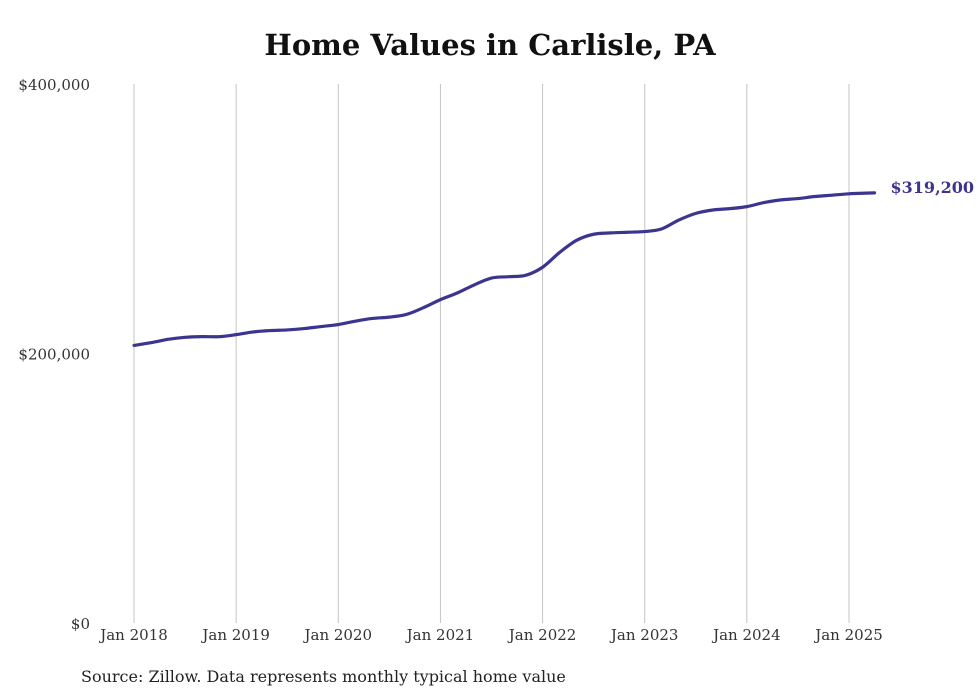 This screenshot has height=699, width=980. I want to click on x-tick-label: Jan 2018, so click(133, 635).